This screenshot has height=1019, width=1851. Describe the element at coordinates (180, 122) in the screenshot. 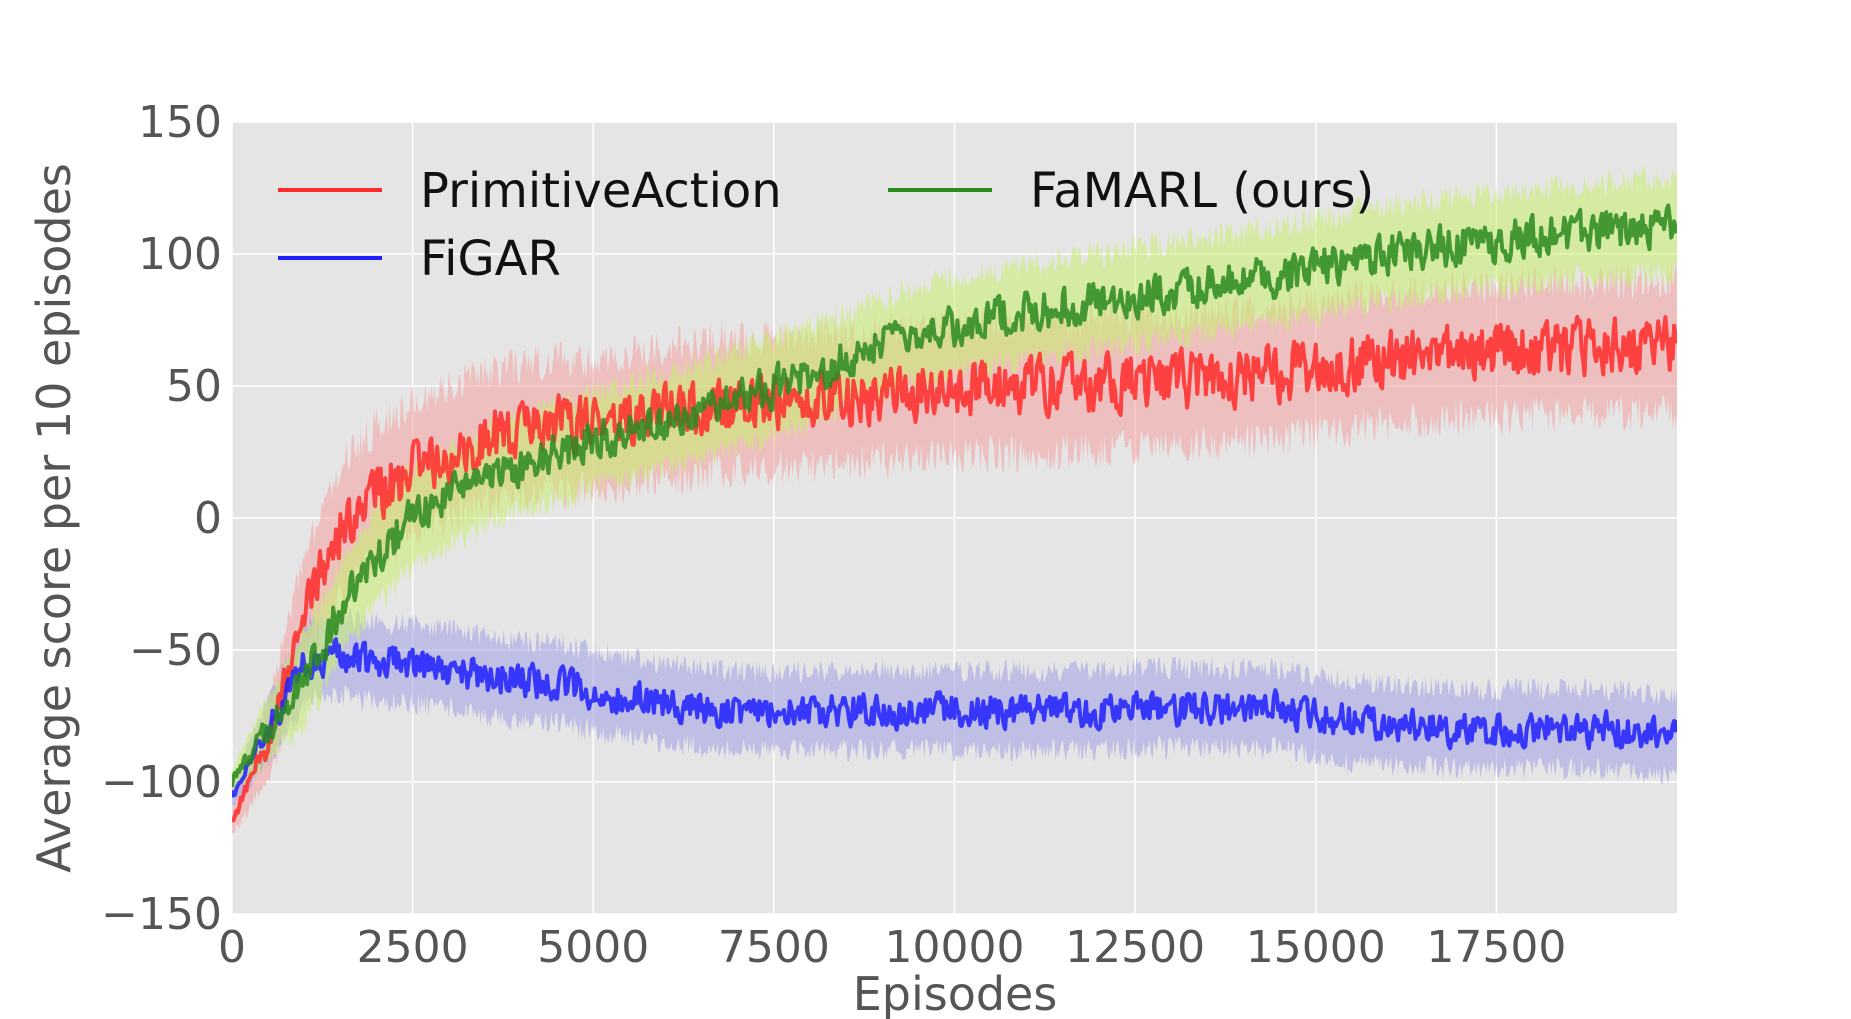

I see `y-tick-label: 150` at that location.